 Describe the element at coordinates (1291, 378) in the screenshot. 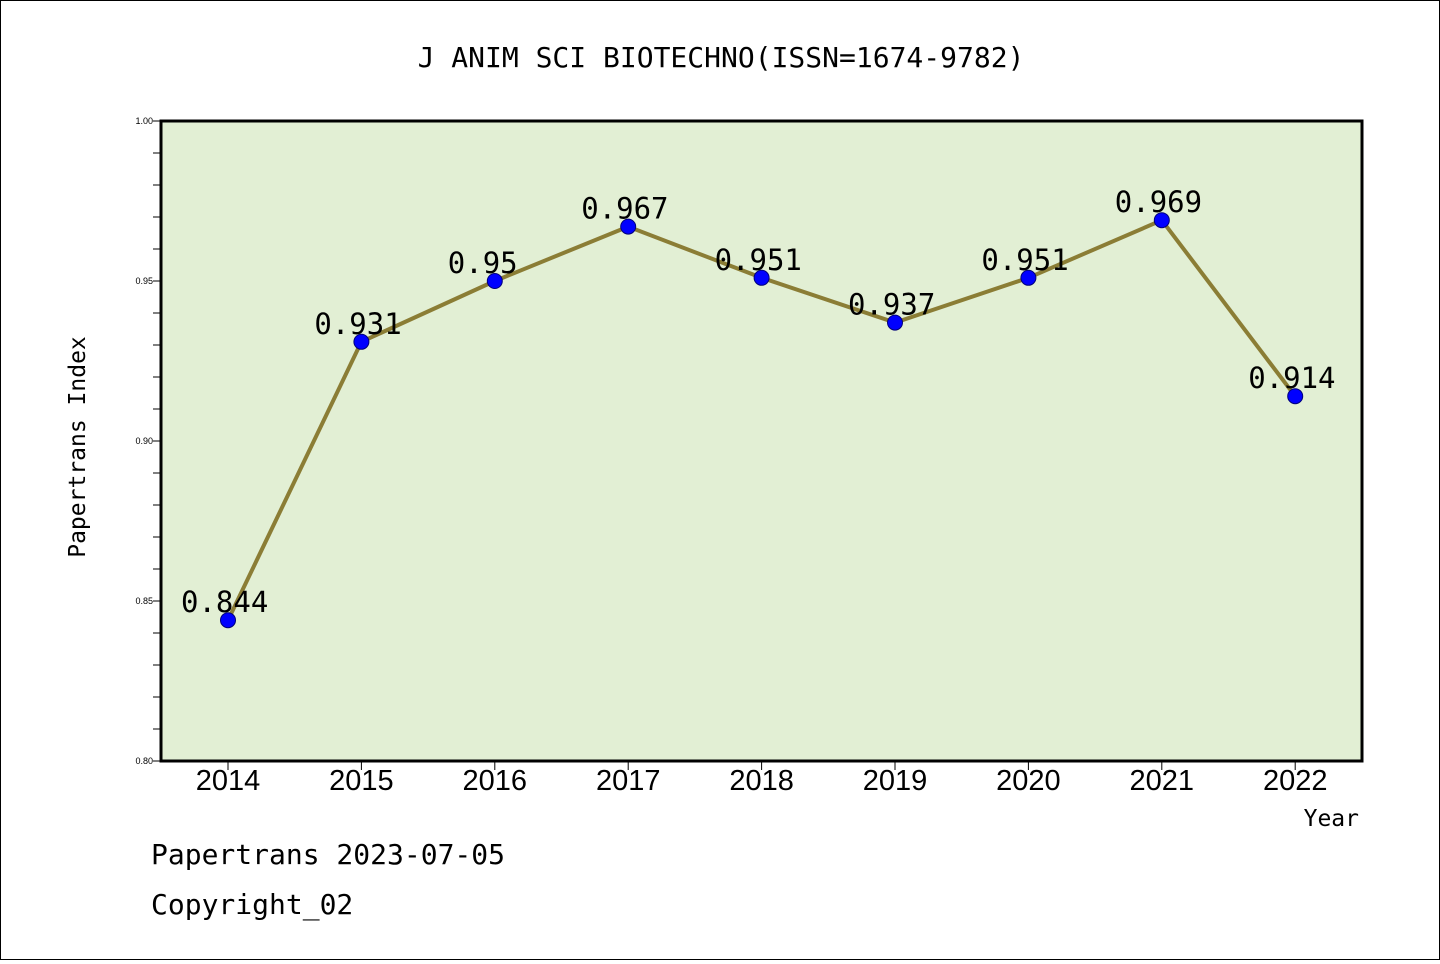

I see `data-label: 0.914` at that location.